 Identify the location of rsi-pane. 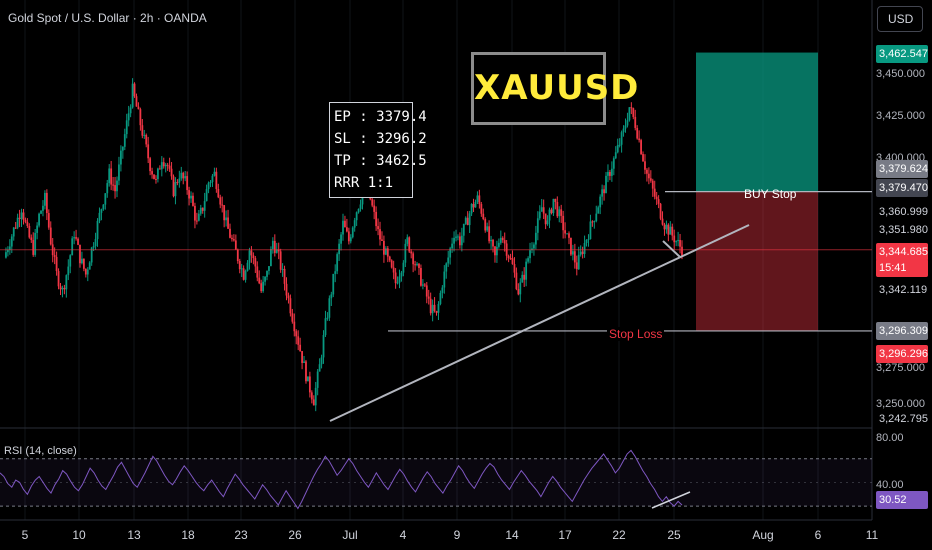
(436, 479).